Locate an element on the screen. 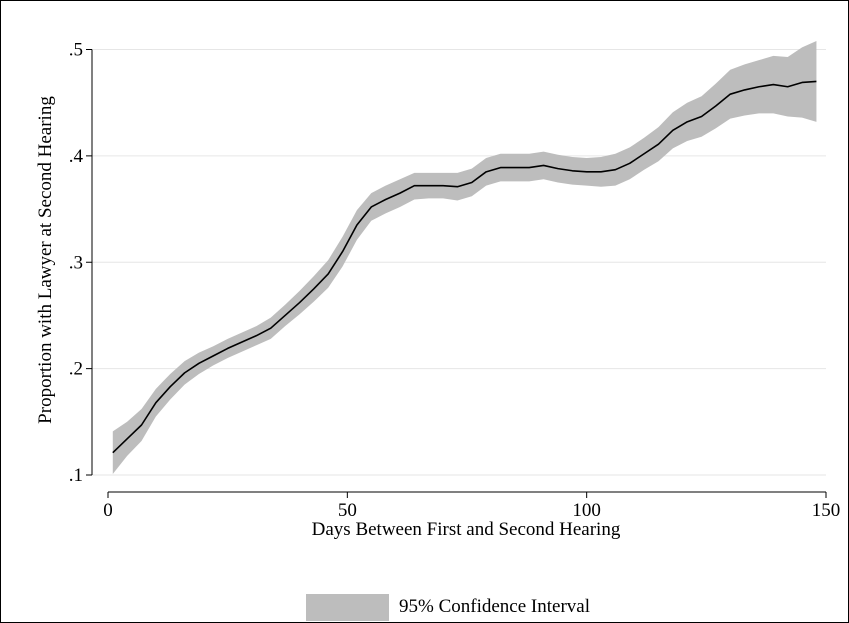 The height and width of the screenshot is (623, 849). y-tick-label: .2 is located at coordinates (76, 369).